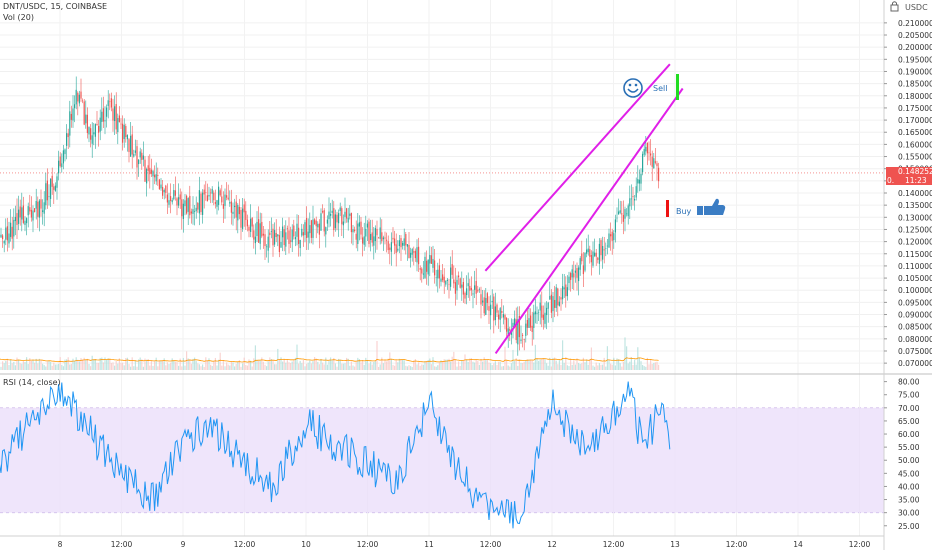 The image size is (932, 550). Describe the element at coordinates (915, 363) in the screenshot. I see `price-tick-label: 0.070000` at that location.